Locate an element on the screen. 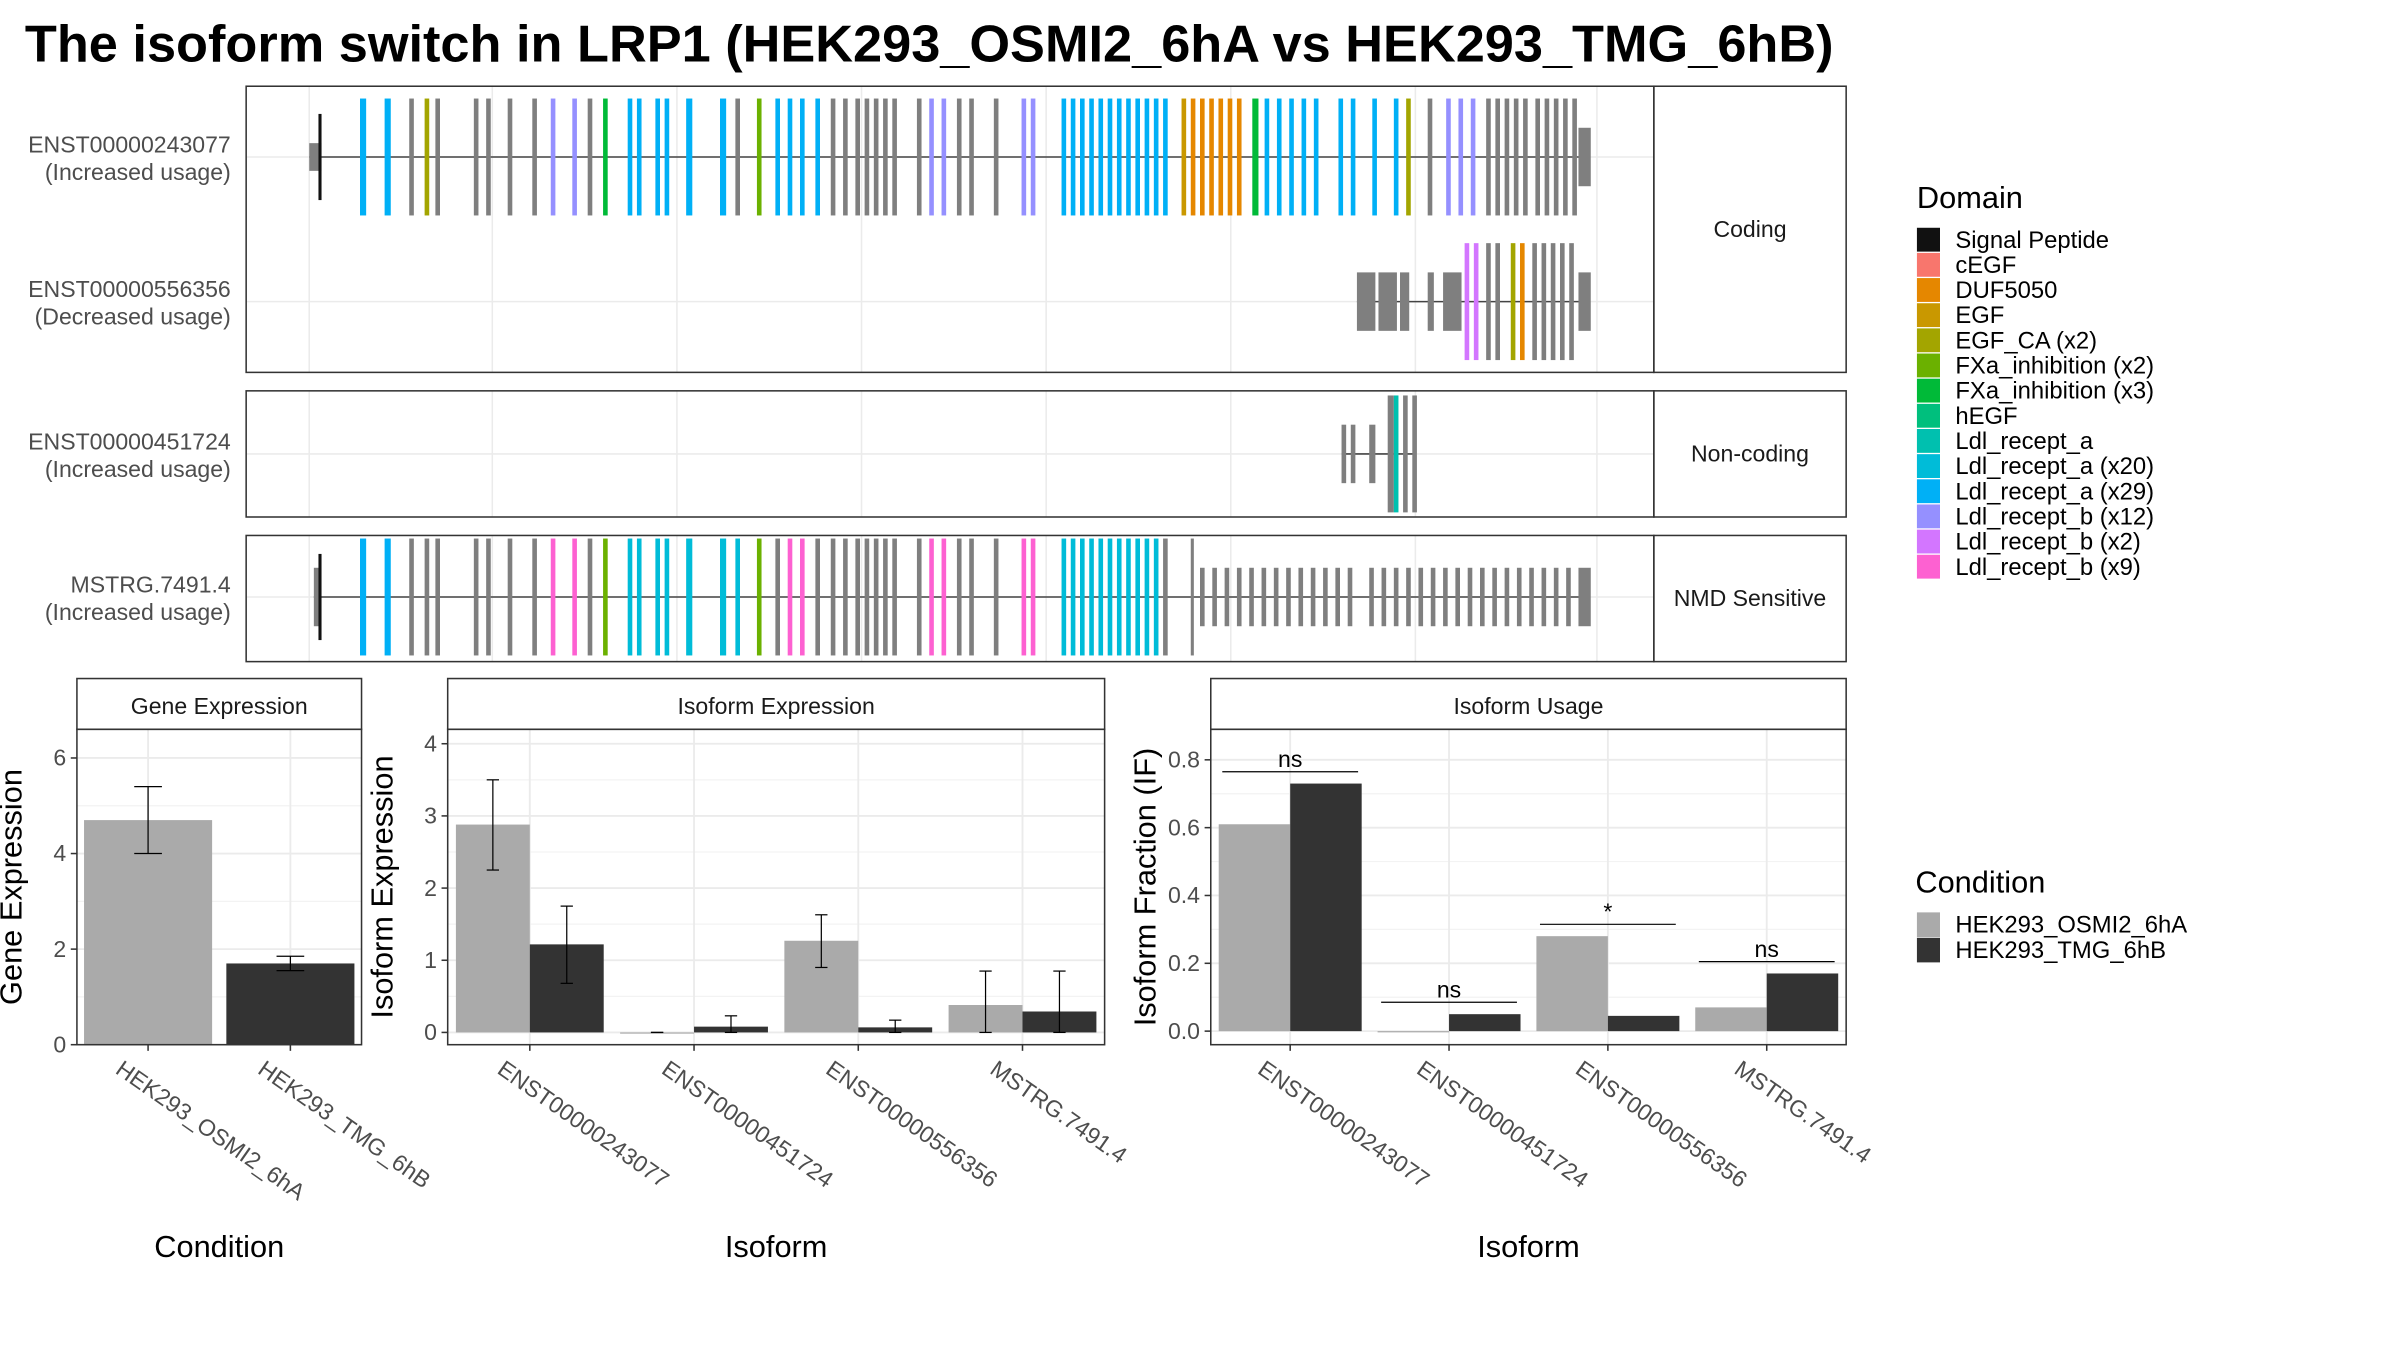 This screenshot has width=2400, height=1350. y-tick-label: 0.8 is located at coordinates (1184, 760).